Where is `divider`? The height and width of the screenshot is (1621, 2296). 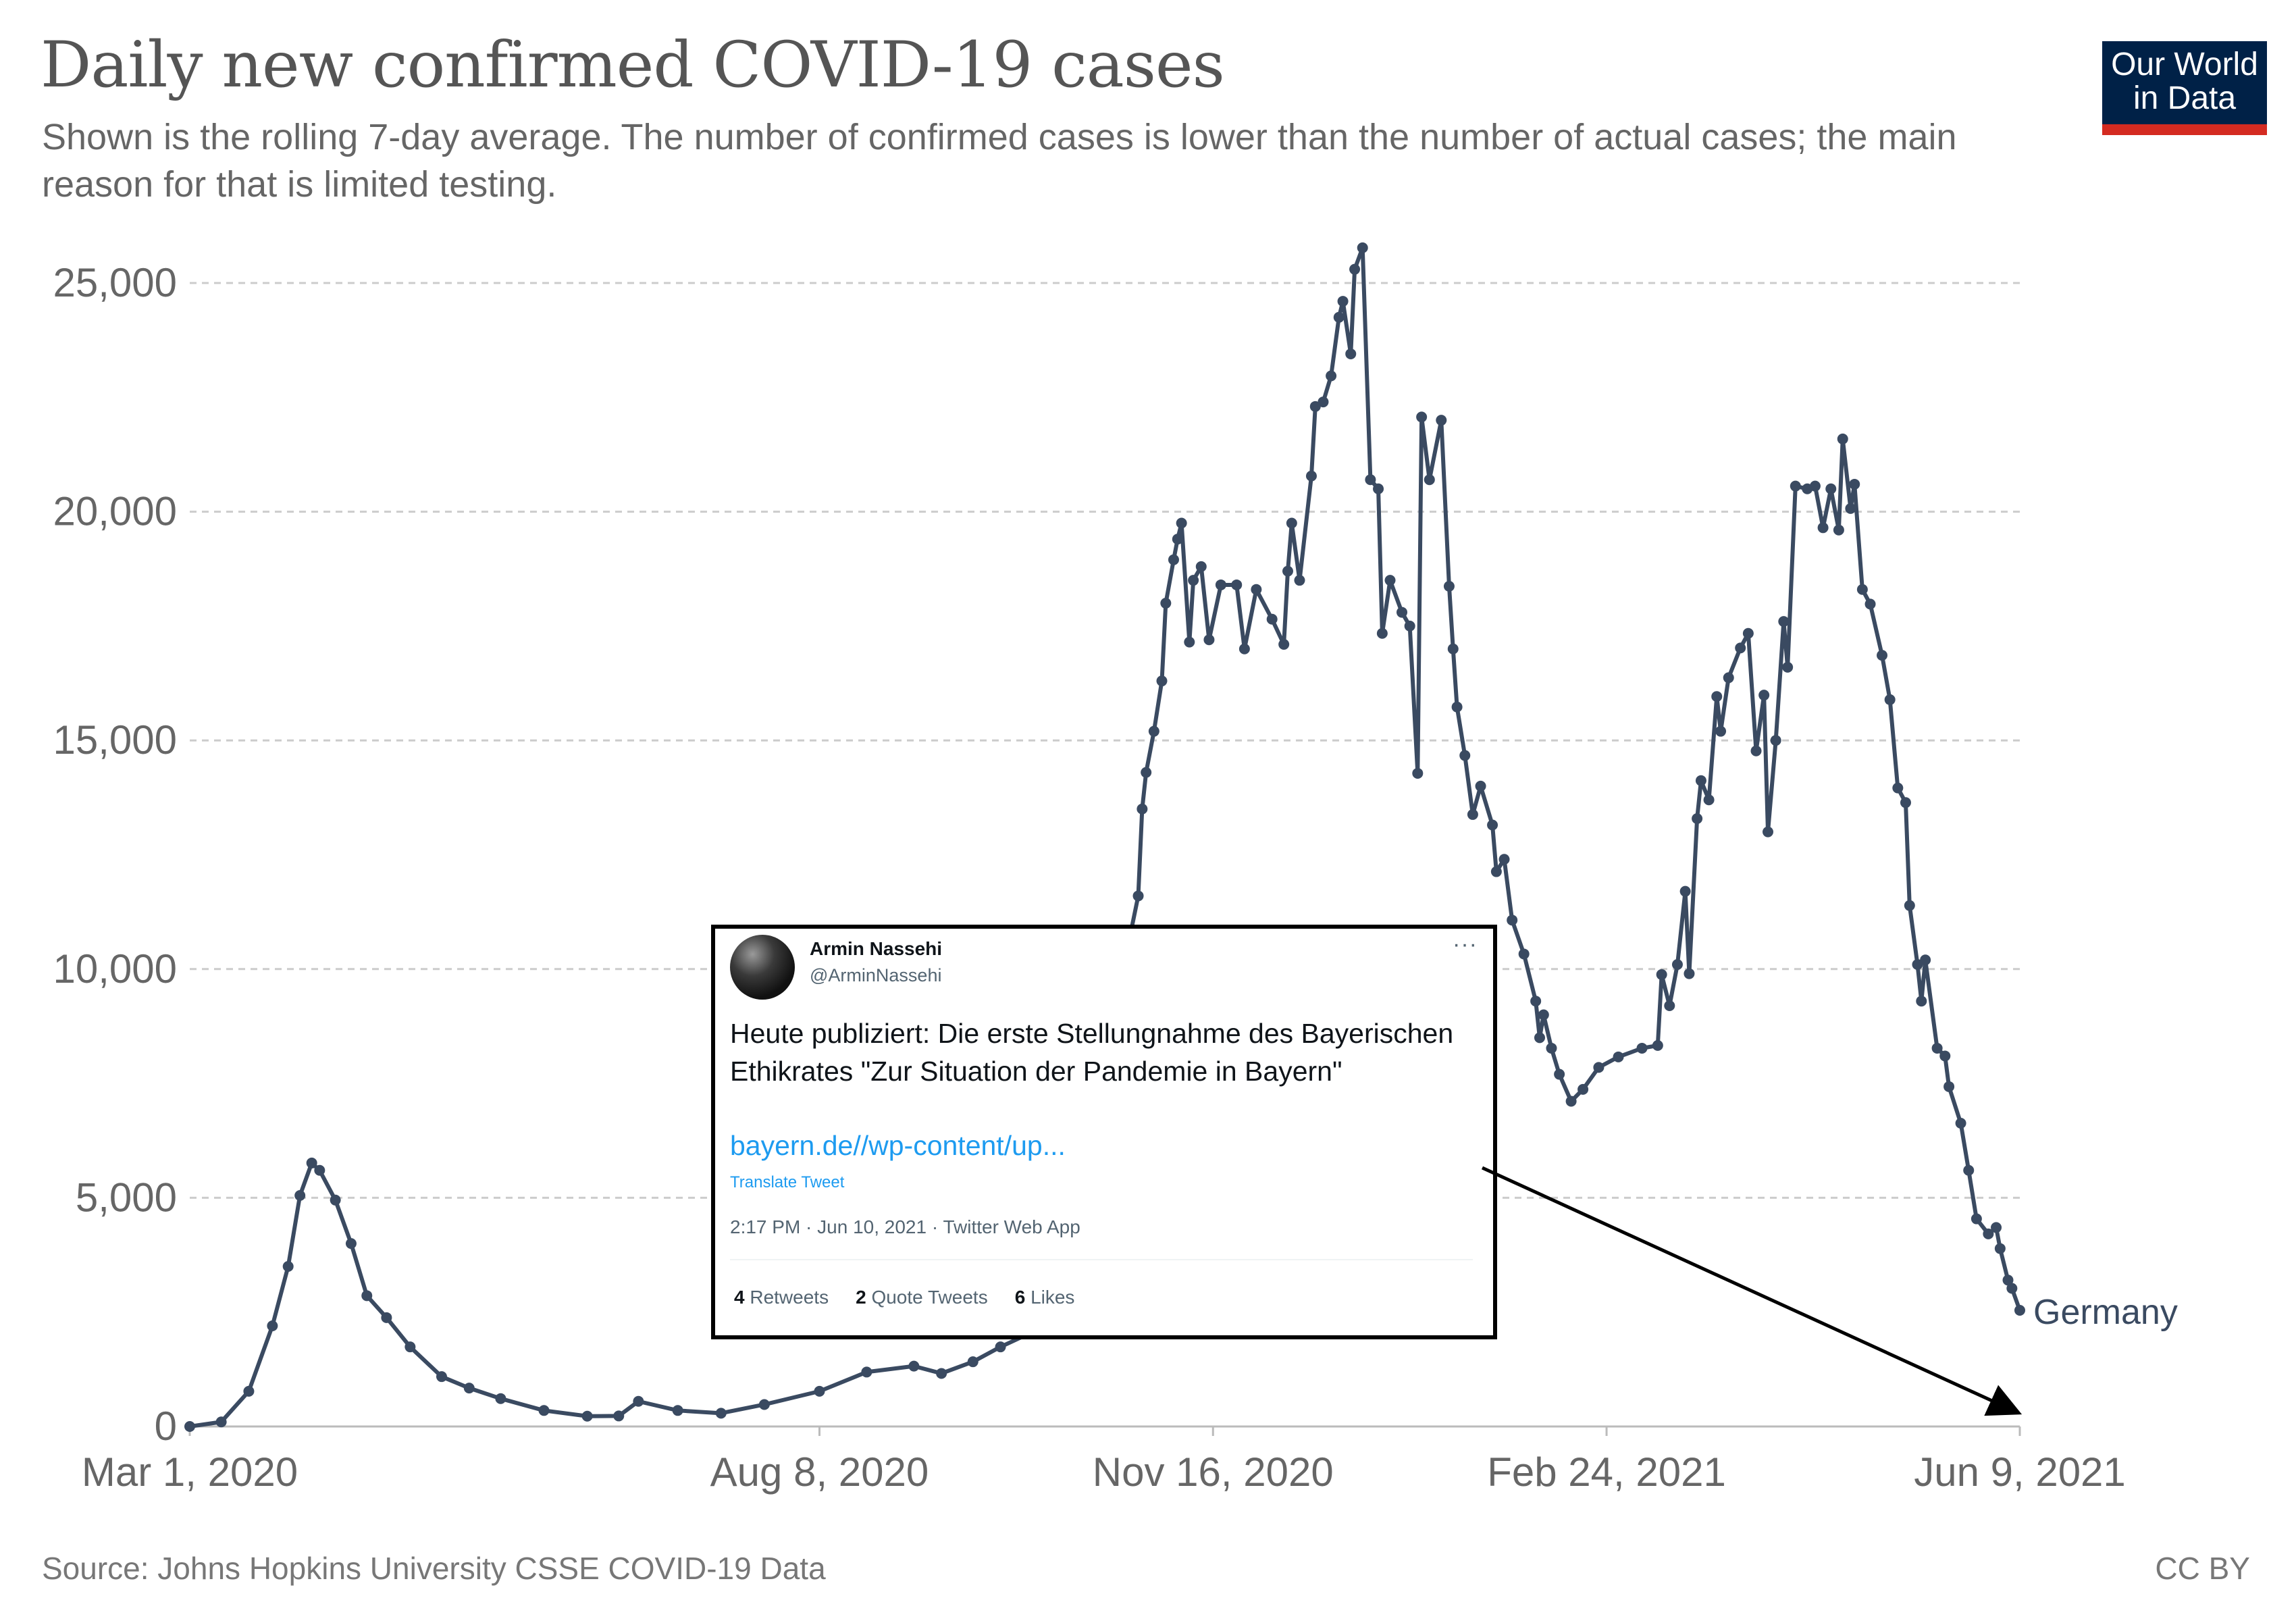
divider is located at coordinates (1101, 1259).